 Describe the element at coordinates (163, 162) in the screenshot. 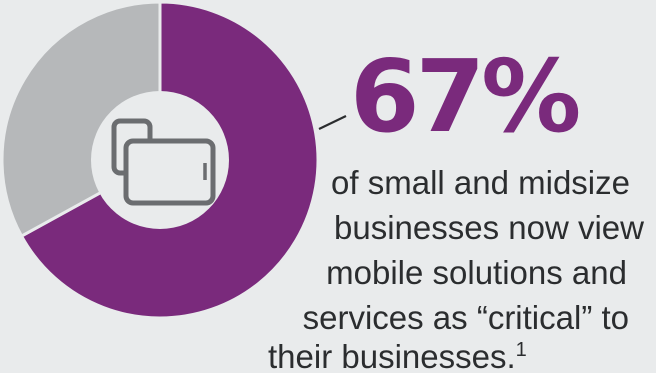

I see `mobile-devices-icon` at that location.